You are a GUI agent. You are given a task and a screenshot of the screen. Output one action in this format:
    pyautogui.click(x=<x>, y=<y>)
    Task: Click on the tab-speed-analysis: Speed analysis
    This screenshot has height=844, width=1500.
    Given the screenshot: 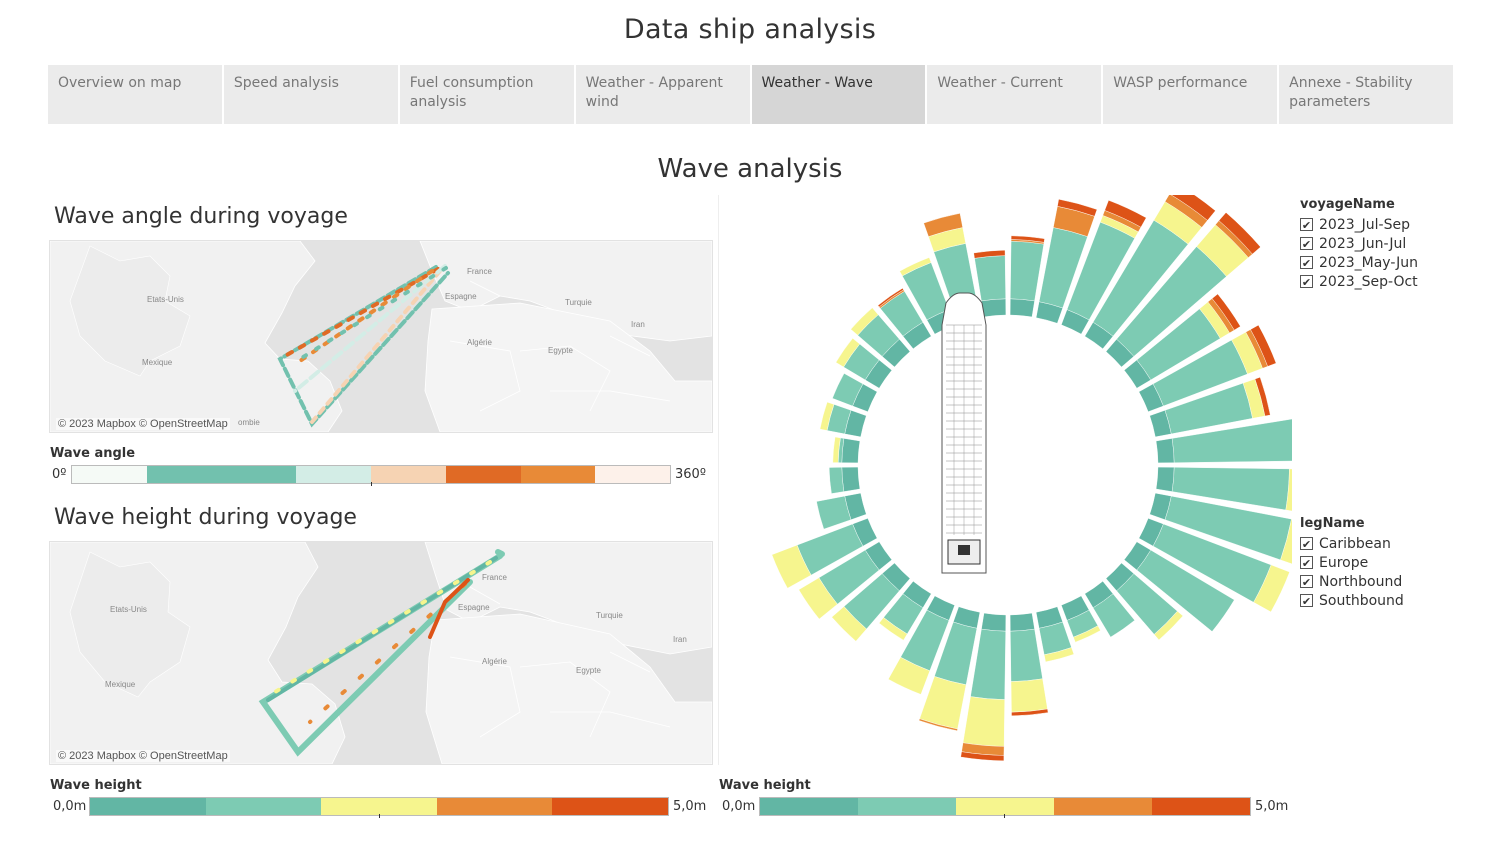 What is the action you would take?
    pyautogui.click(x=310, y=94)
    